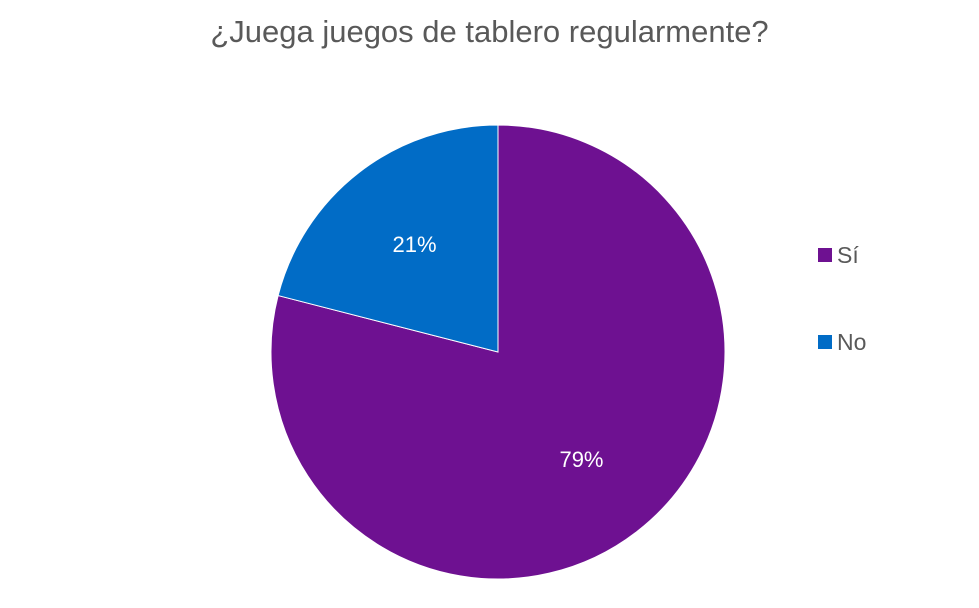 Image resolution: width=979 pixels, height=608 pixels. I want to click on legend: Sí No, so click(842, 325).